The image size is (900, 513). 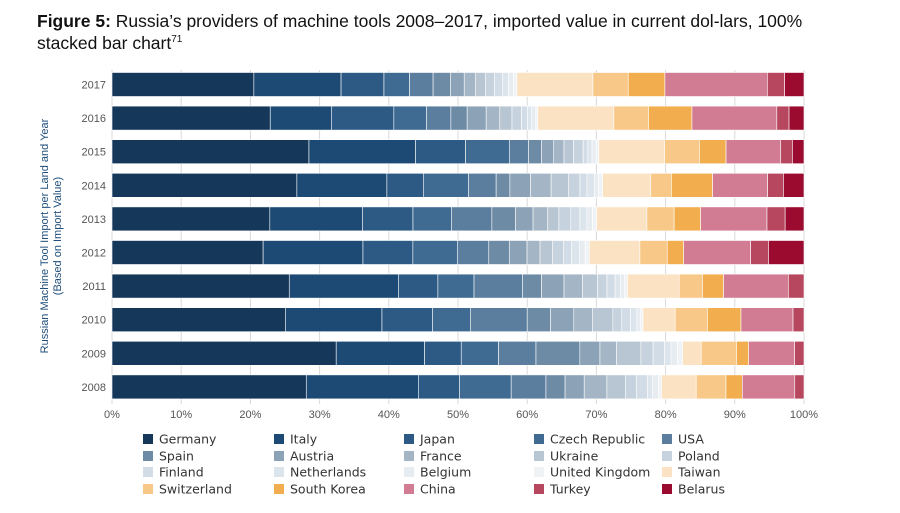 I want to click on bar-segment-turkey-2009, so click(x=799, y=353).